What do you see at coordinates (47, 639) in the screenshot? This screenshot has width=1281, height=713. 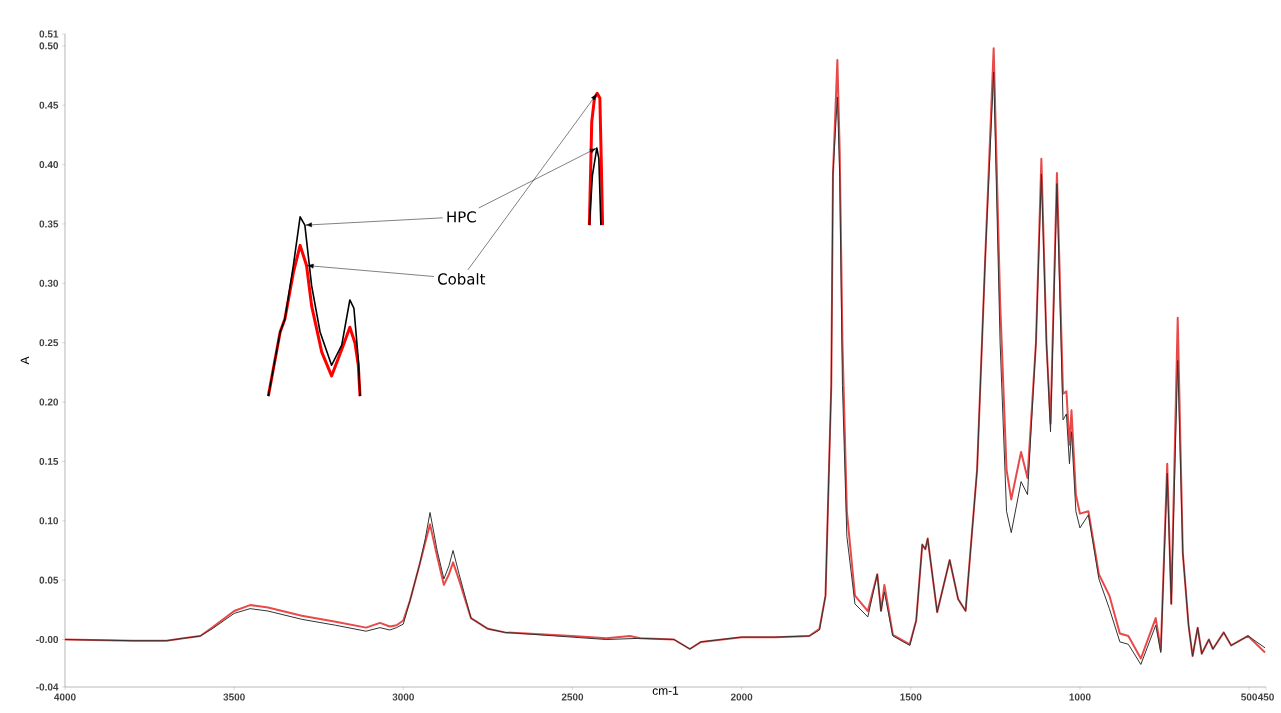 I see `y-tick-label: -0.00` at bounding box center [47, 639].